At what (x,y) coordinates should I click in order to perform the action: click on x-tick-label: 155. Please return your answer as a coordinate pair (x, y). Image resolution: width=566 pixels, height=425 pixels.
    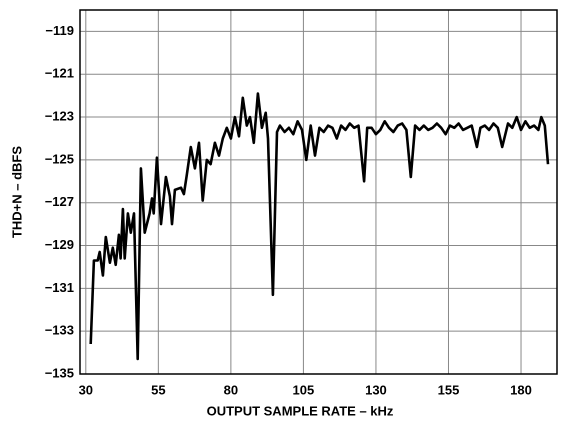
    Looking at the image, I should click on (449, 389).